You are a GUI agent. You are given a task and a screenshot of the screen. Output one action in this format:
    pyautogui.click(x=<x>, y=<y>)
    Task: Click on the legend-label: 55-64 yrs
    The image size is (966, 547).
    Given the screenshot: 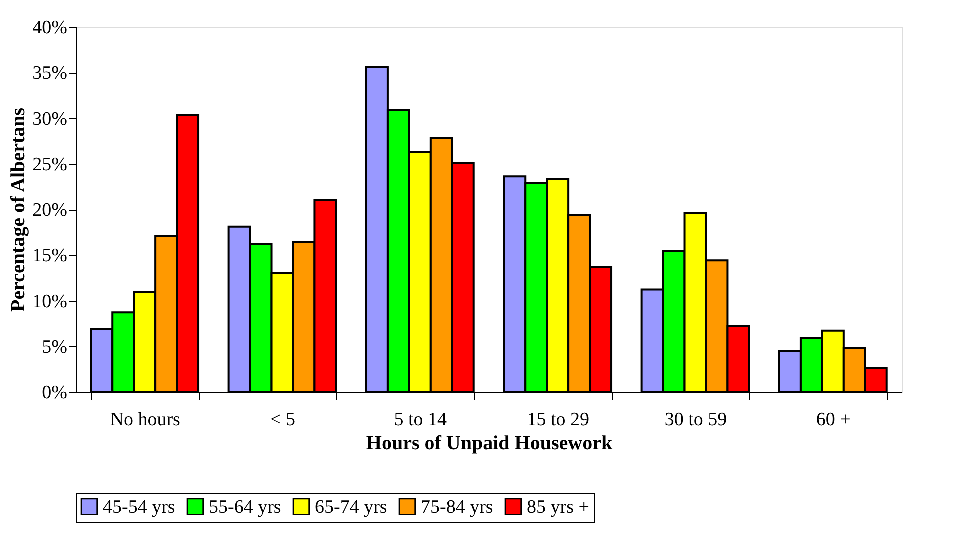 What is the action you would take?
    pyautogui.click(x=245, y=507)
    